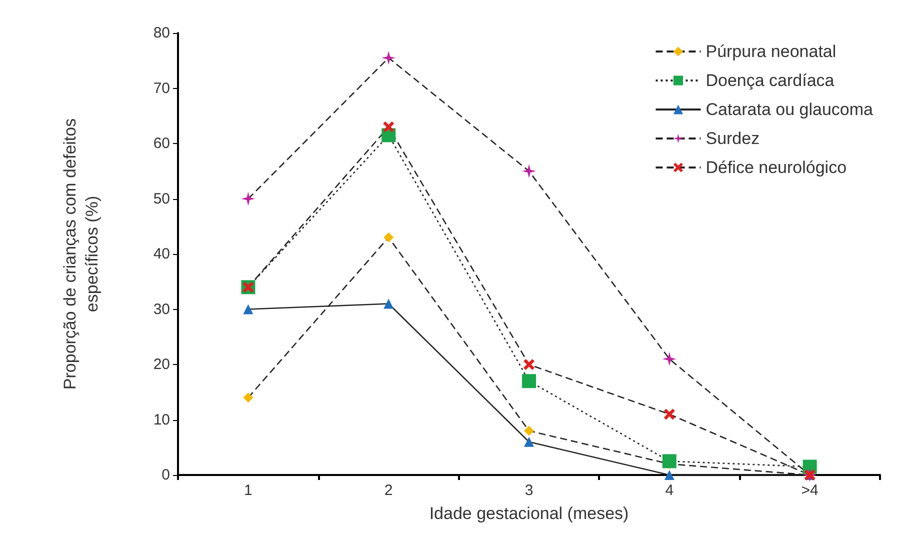  What do you see at coordinates (81, 254) in the screenshot?
I see `y-axis-title: Proporção de crianças com defeitos específicos (%)` at bounding box center [81, 254].